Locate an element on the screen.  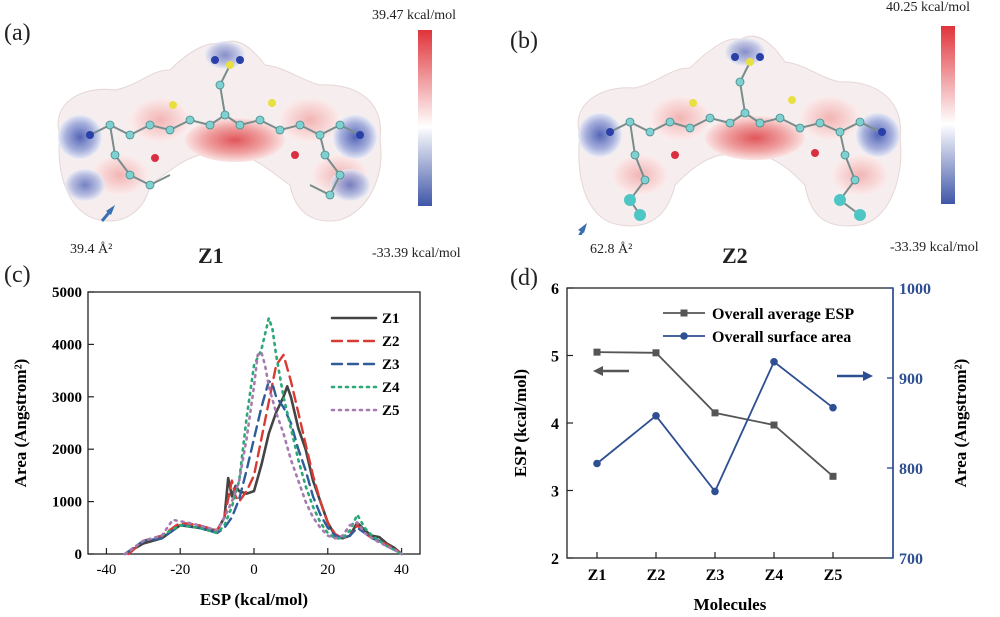
y-tick-label: 5000 is located at coordinates (67, 293).